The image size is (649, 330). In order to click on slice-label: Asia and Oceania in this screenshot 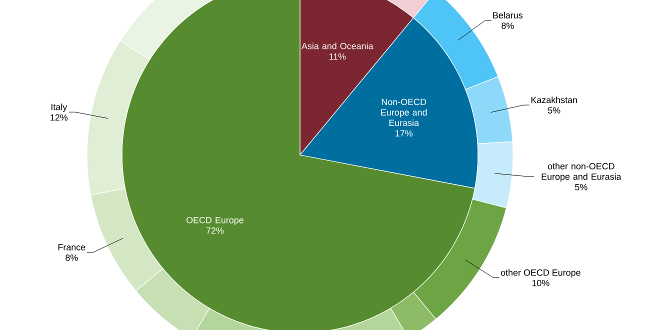, I will do `click(338, 46)`.